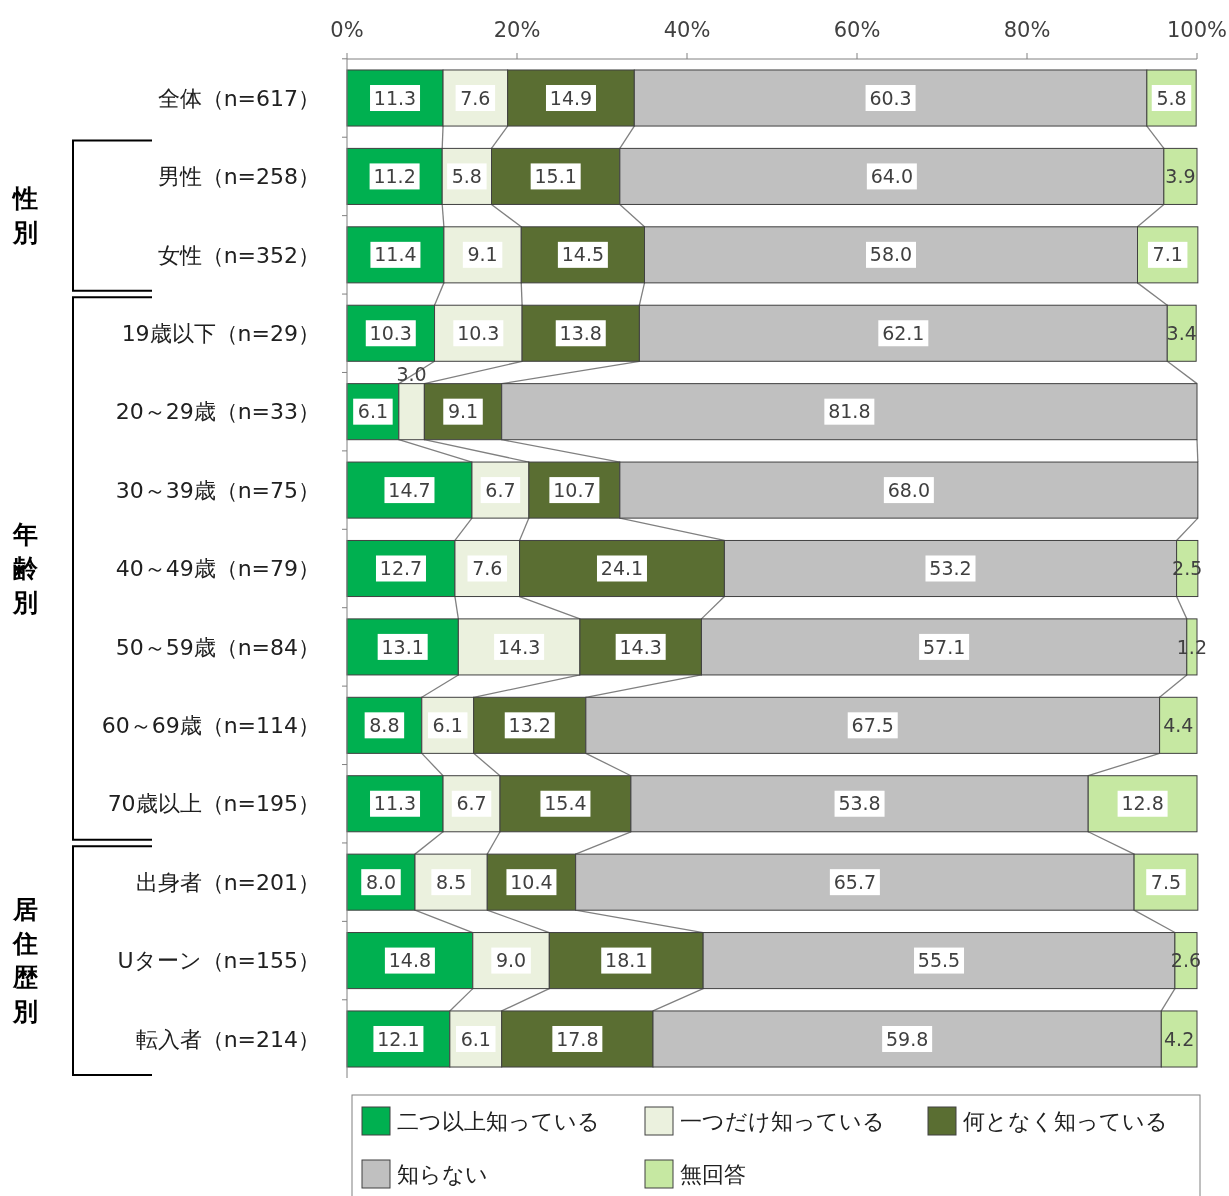 This screenshot has width=1229, height=1196. Describe the element at coordinates (238, 255) in the screenshot. I see `y-tick-label: 女性（n=352）` at that location.